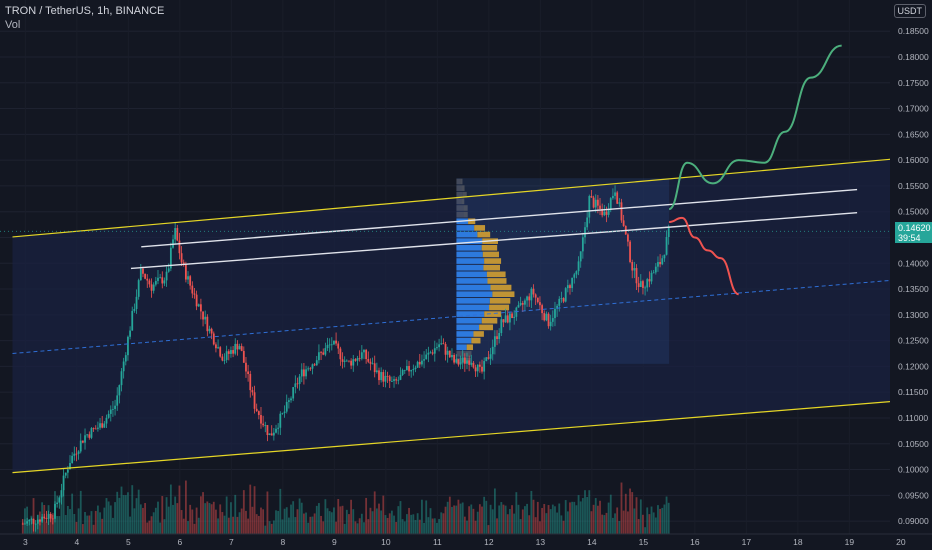  I want to click on price-tick-label: 0.18500, so click(913, 31).